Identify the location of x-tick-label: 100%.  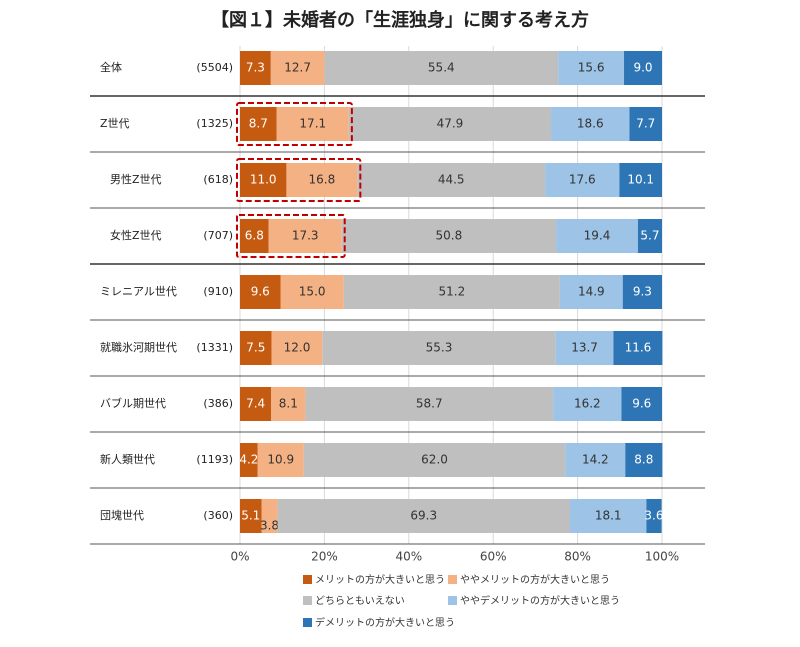
(662, 557).